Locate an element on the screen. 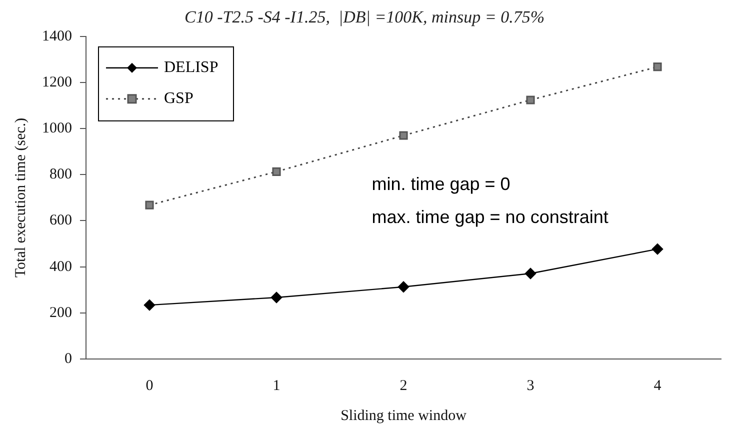 The image size is (741, 433). y-tick-label: 400 is located at coordinates (61, 266).